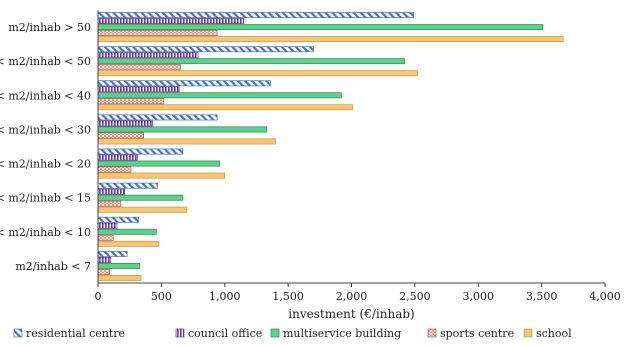 Image resolution: width=624 pixels, height=346 pixels. What do you see at coordinates (45, 198) in the screenshot?
I see `category-label: < m2/inhab < 15` at bounding box center [45, 198].